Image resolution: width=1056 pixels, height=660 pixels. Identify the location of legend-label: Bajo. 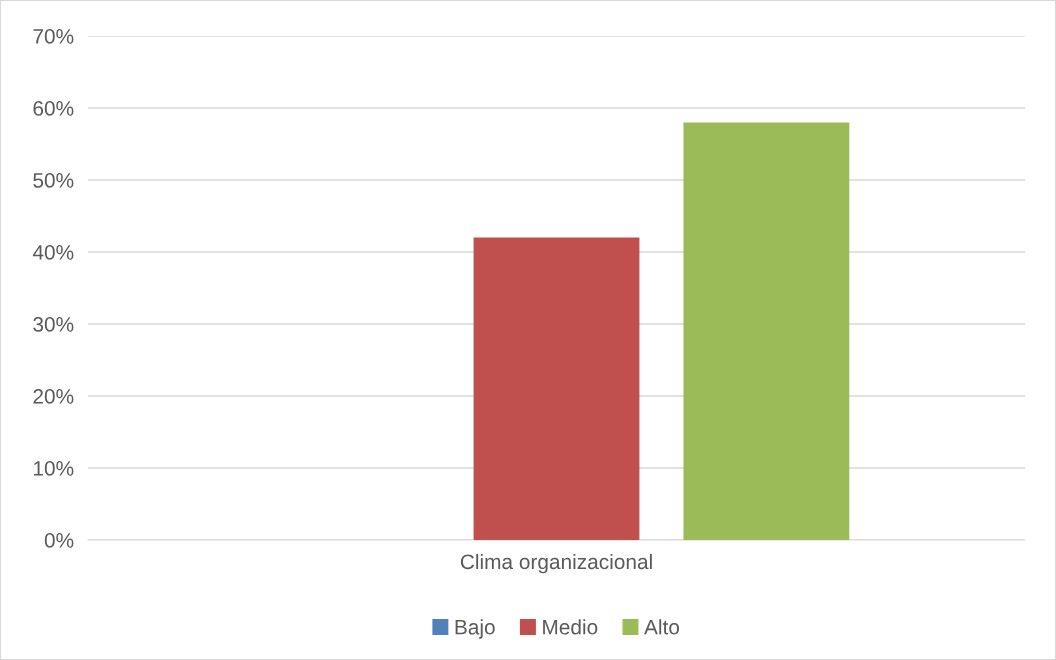
(475, 629).